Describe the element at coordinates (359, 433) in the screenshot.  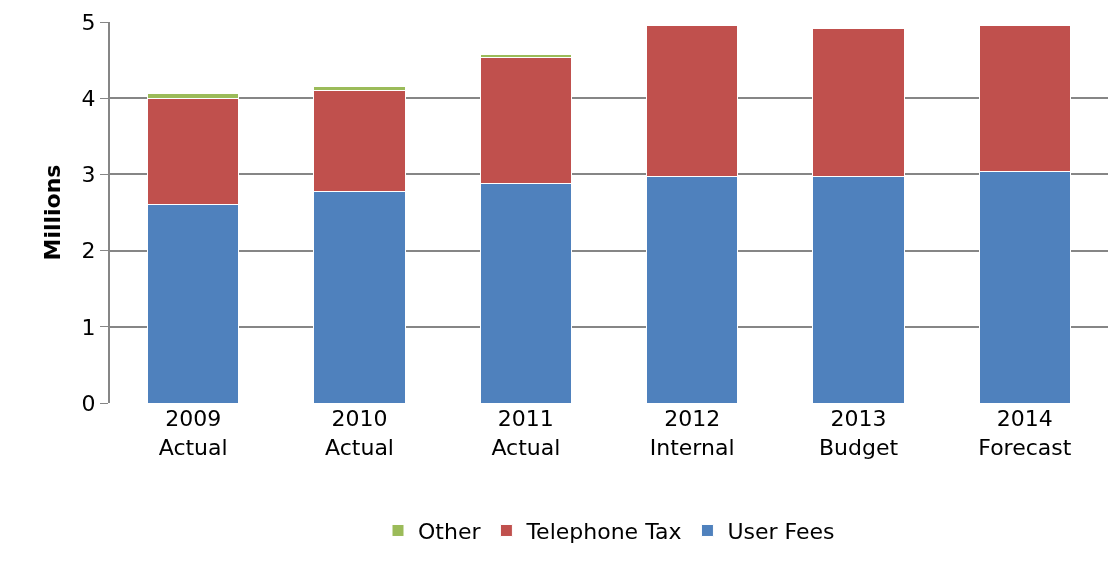
I see `x-tick-label: 2010 Actual` at that location.